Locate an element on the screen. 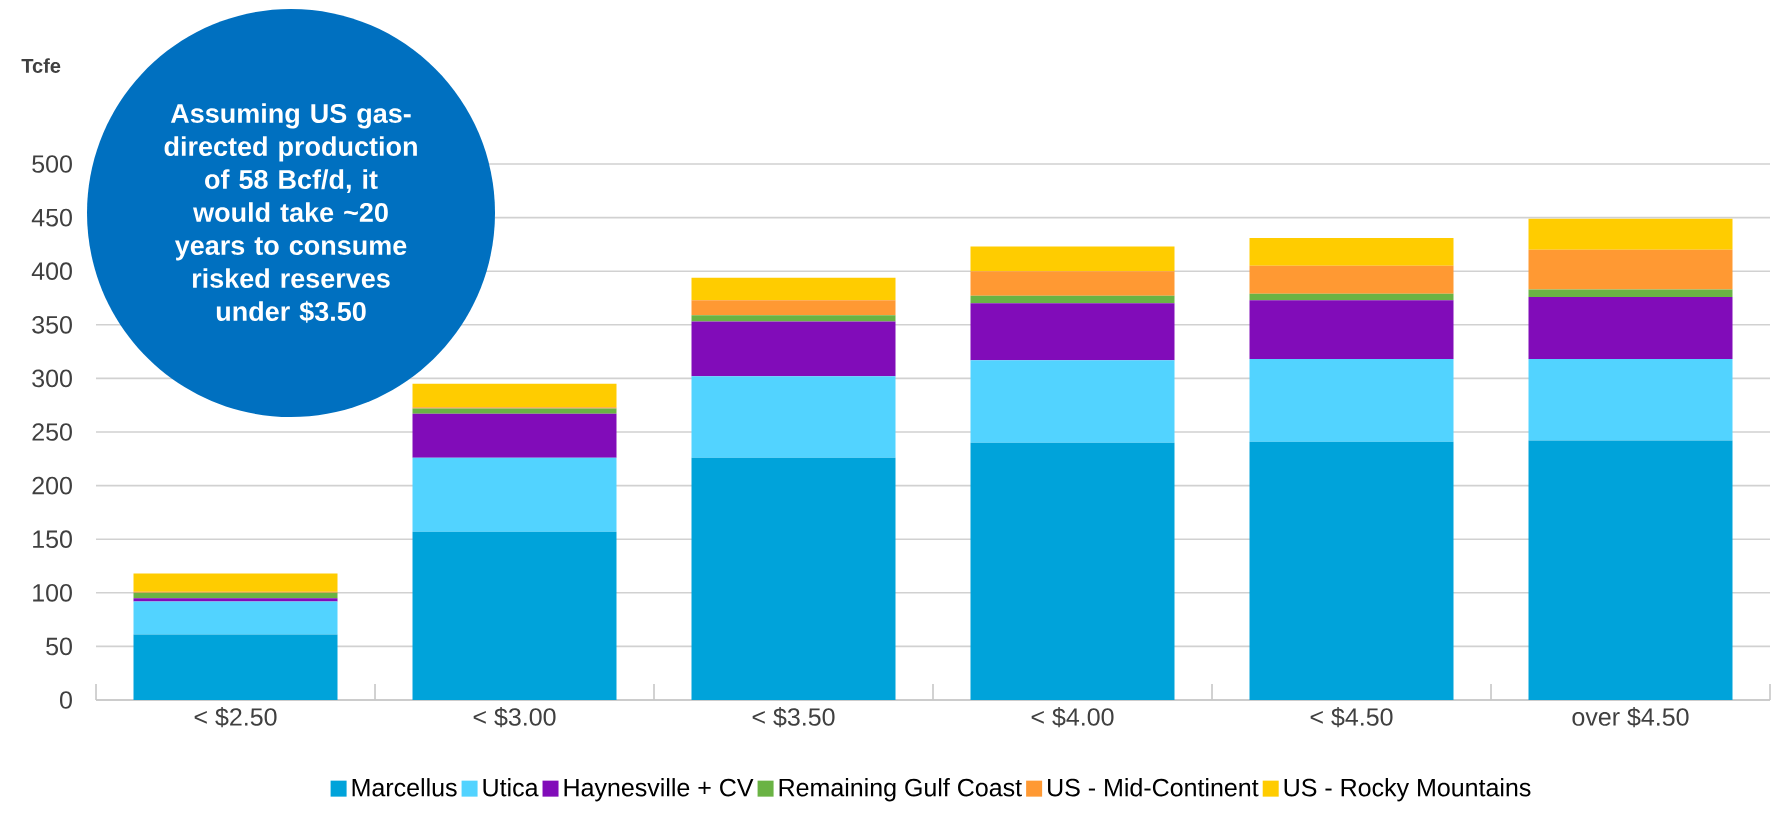 The height and width of the screenshot is (826, 1776). y-tick-label: 400 is located at coordinates (51, 271).